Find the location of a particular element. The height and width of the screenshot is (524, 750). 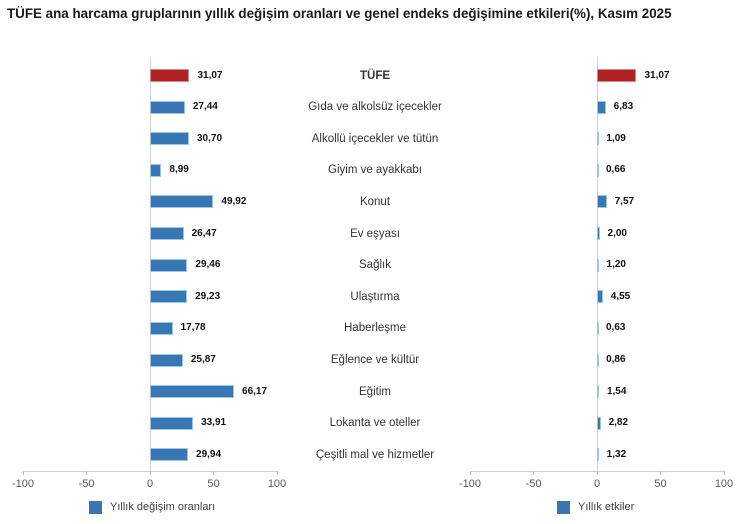

effects-axis-tick-label: 0 is located at coordinates (597, 484).